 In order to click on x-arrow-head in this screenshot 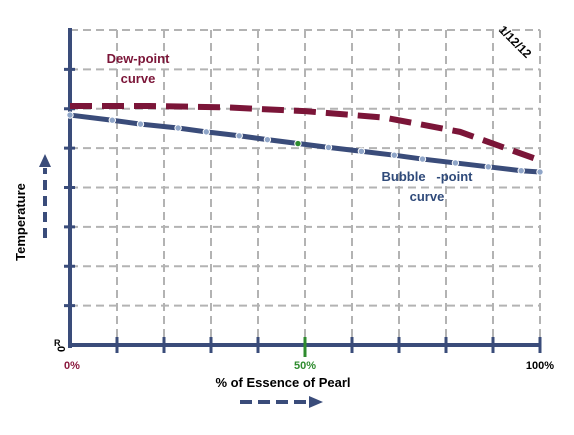, I will do `click(316, 402)`.